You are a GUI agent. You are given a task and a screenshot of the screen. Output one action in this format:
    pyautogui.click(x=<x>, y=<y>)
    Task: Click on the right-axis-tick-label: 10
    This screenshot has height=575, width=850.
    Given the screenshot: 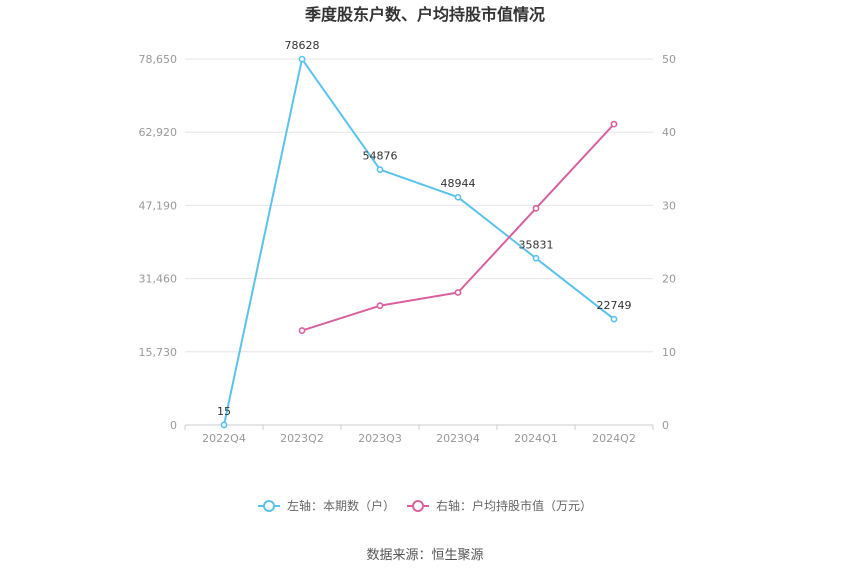 What is the action you would take?
    pyautogui.click(x=669, y=352)
    